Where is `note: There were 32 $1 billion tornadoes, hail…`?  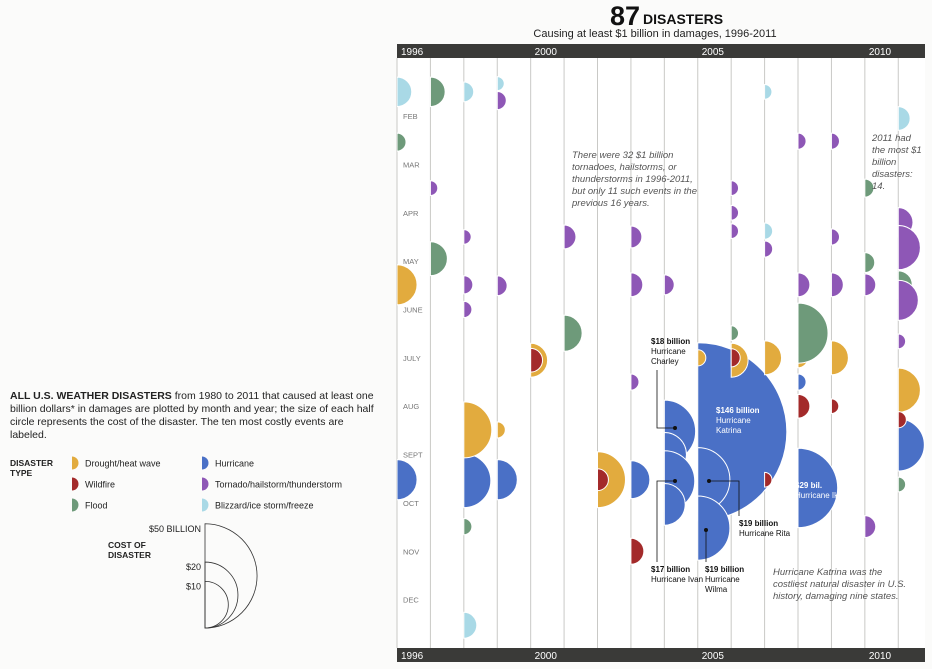 note: There were 32 $1 billion tornadoes, hail… is located at coordinates (634, 179).